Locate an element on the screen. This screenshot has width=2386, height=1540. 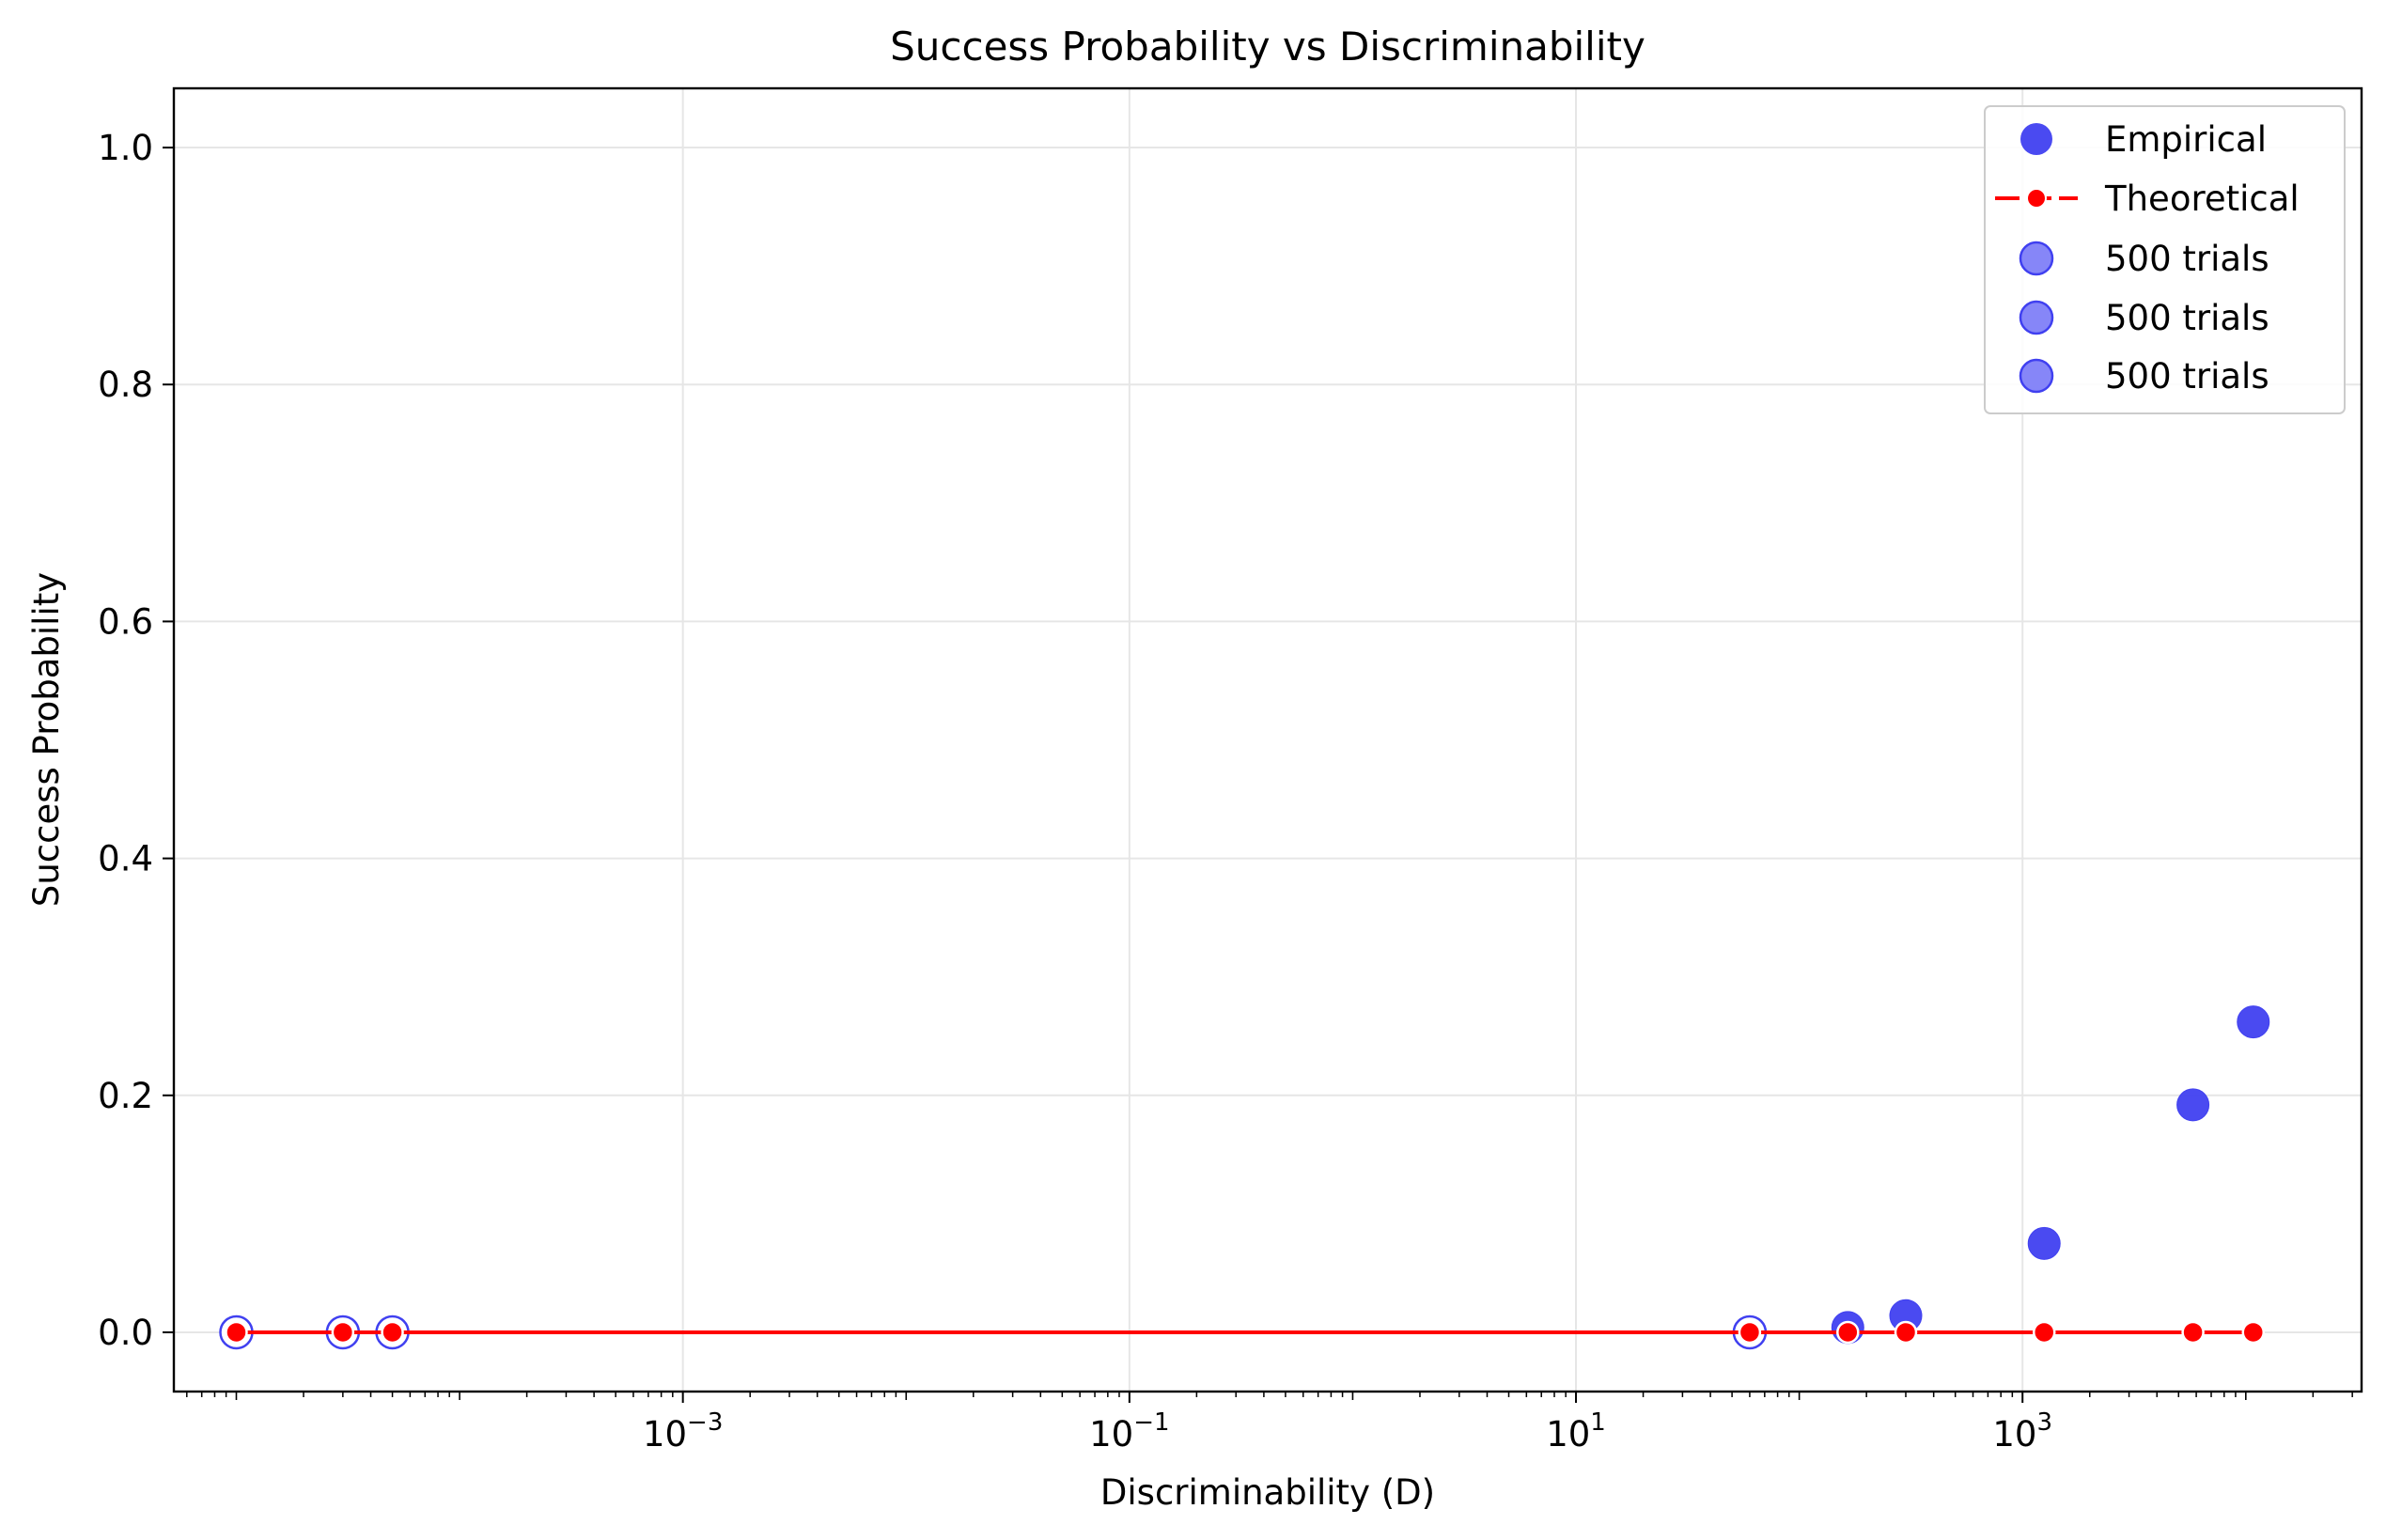
x-tick-label: 10⁻³ is located at coordinates (683, 1431).